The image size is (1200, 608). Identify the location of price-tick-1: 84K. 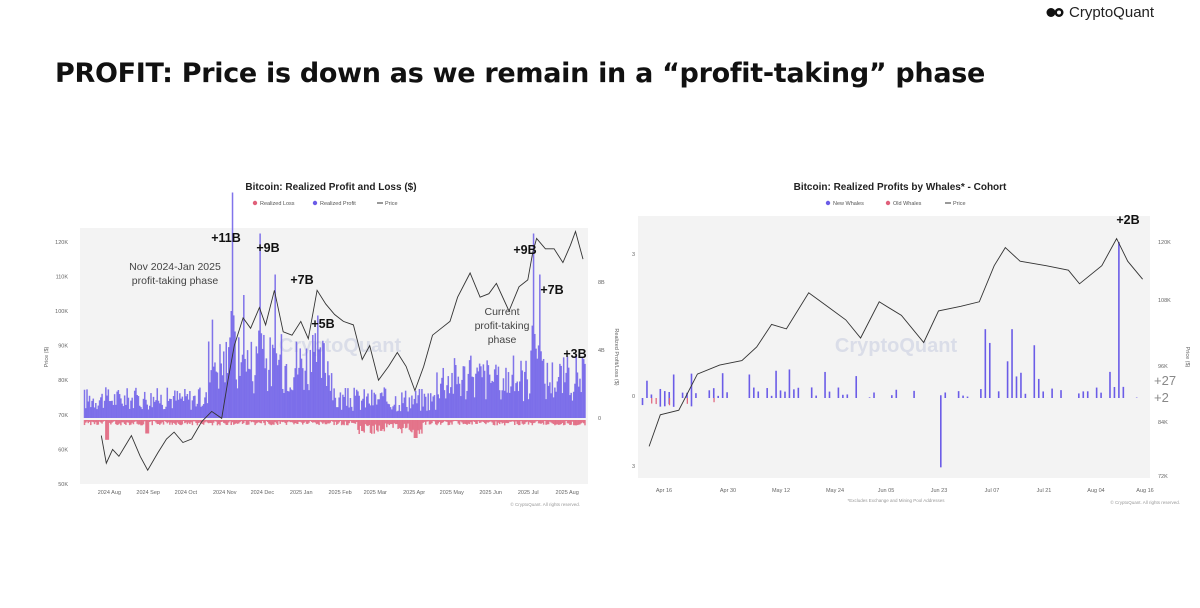
(1163, 423).